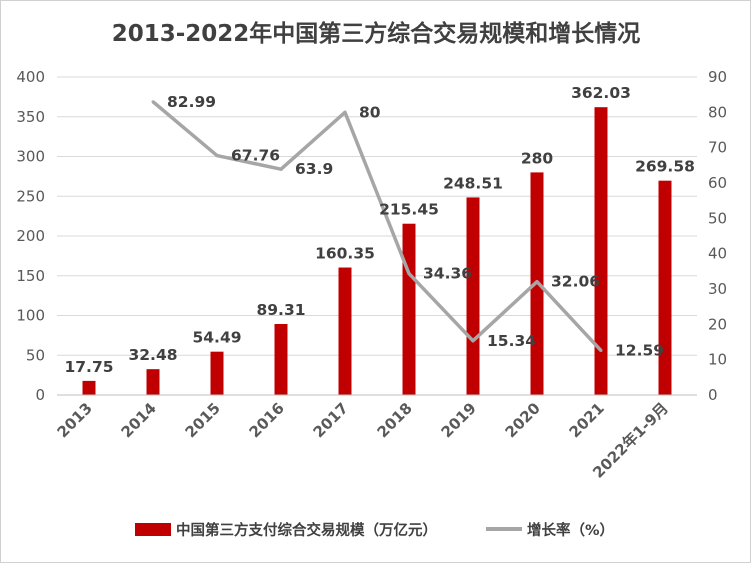 The image size is (753, 565). What do you see at coordinates (459, 420) in the screenshot?
I see `x-tick-label: 2019` at bounding box center [459, 420].